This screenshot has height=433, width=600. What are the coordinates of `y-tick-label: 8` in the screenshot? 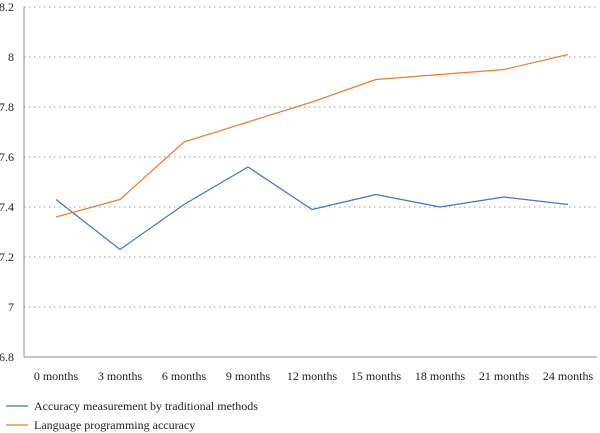 It's located at (11, 57).